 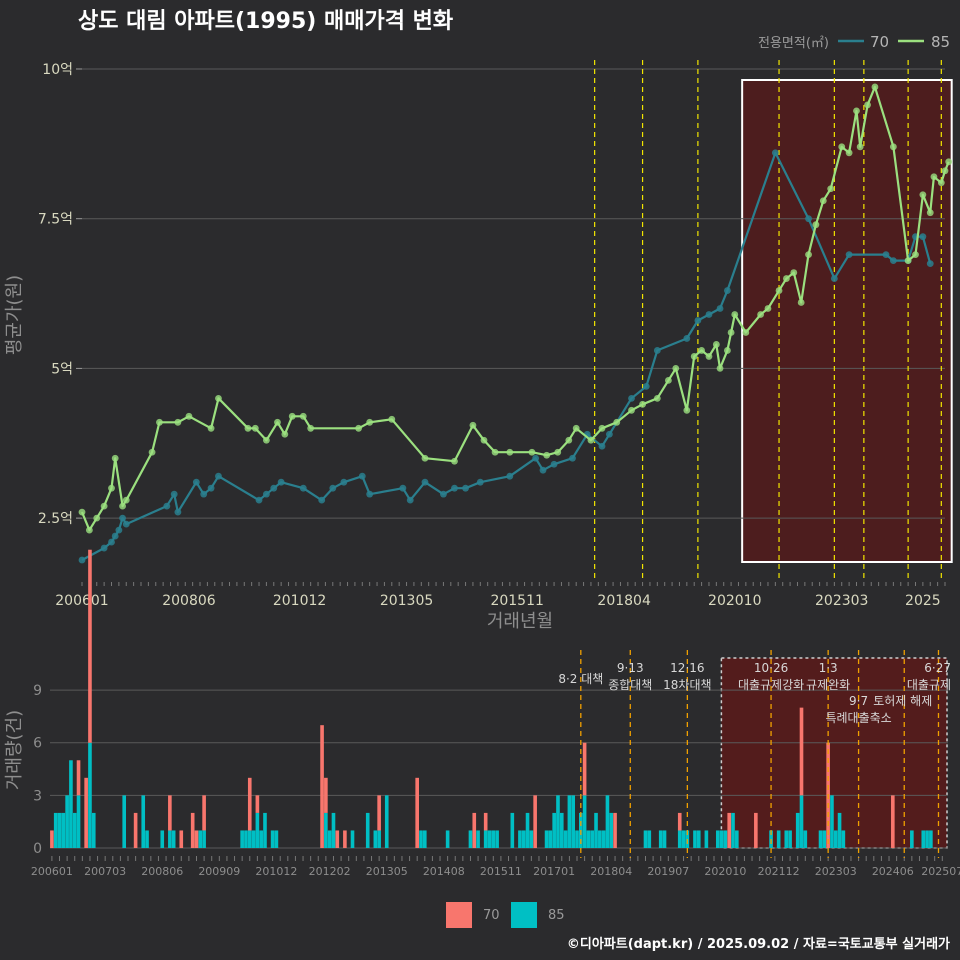 What do you see at coordinates (725, 871) in the screenshot?
I see `volume-x-tick-label: 202010` at bounding box center [725, 871].